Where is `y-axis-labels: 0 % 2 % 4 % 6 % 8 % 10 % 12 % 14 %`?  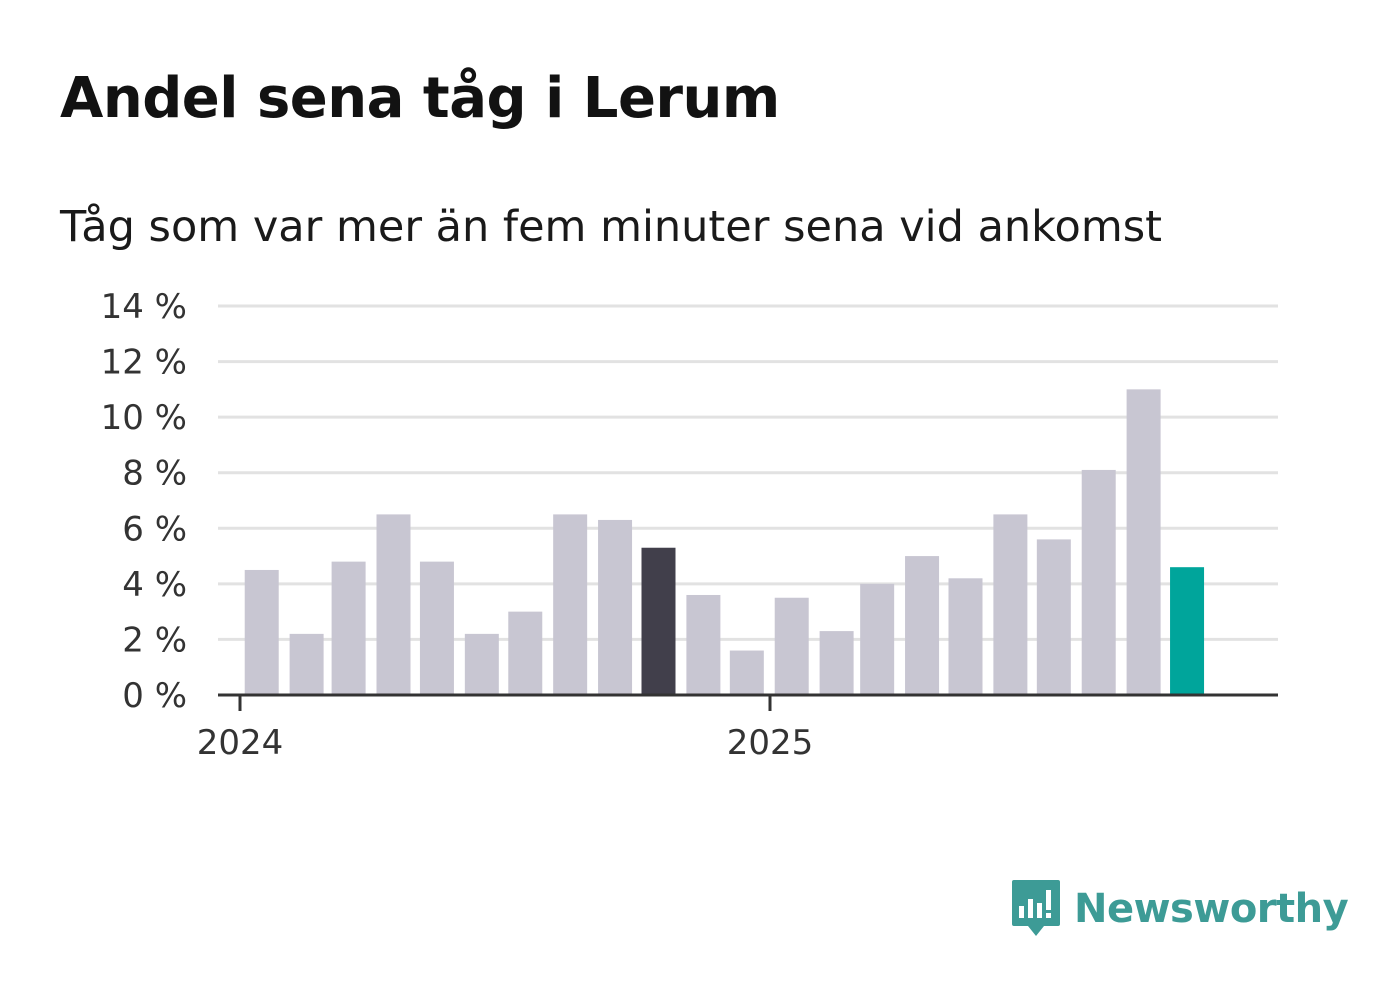 y-axis-labels: 0 % 2 % 4 % 6 % 8 % 10 % 12 % 14 % is located at coordinates (144, 501).